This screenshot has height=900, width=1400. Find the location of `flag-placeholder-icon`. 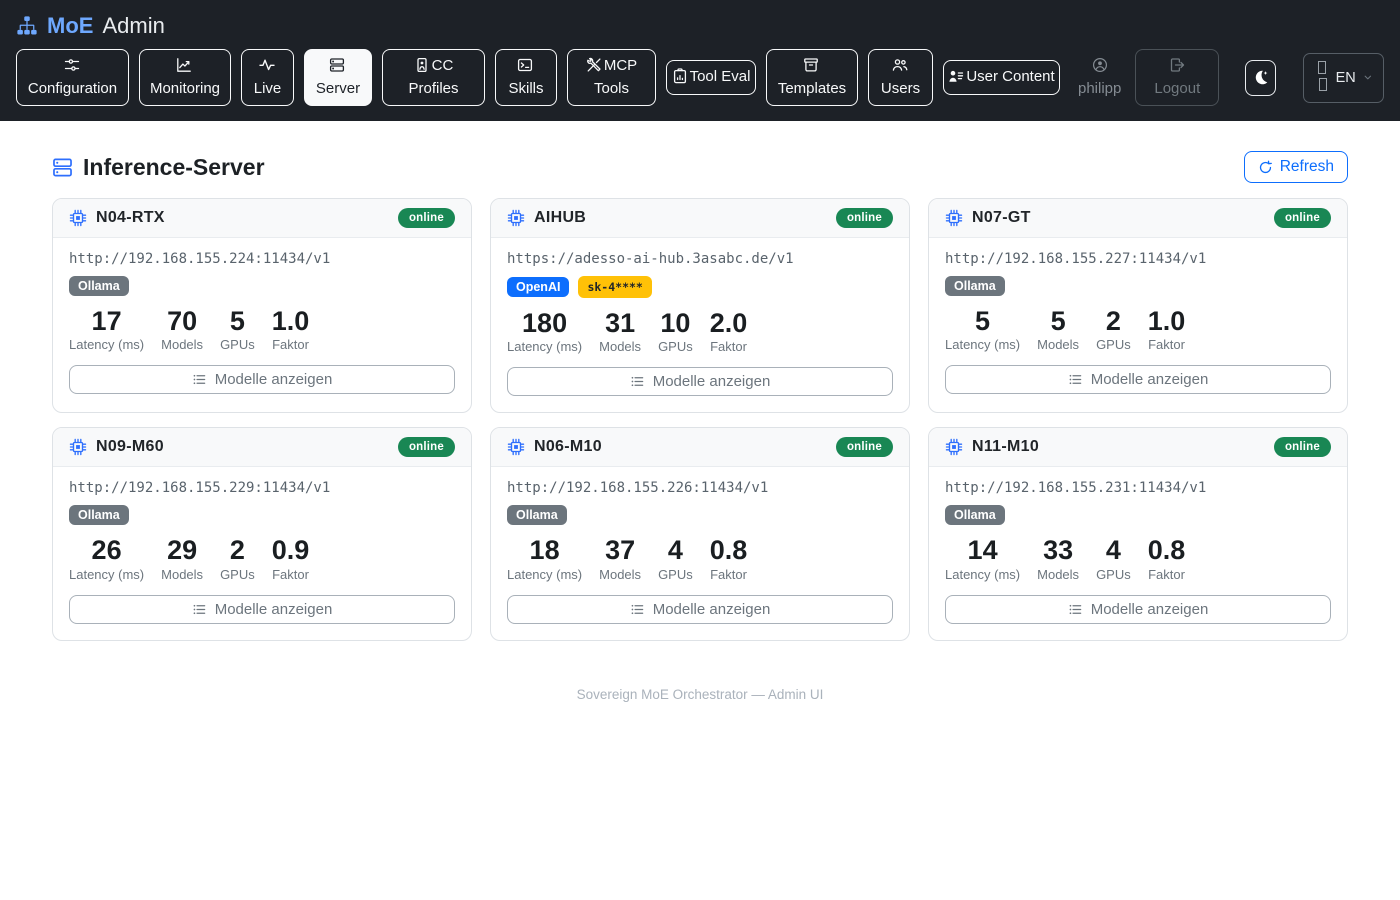

flag-placeholder-icon is located at coordinates (1321, 77).